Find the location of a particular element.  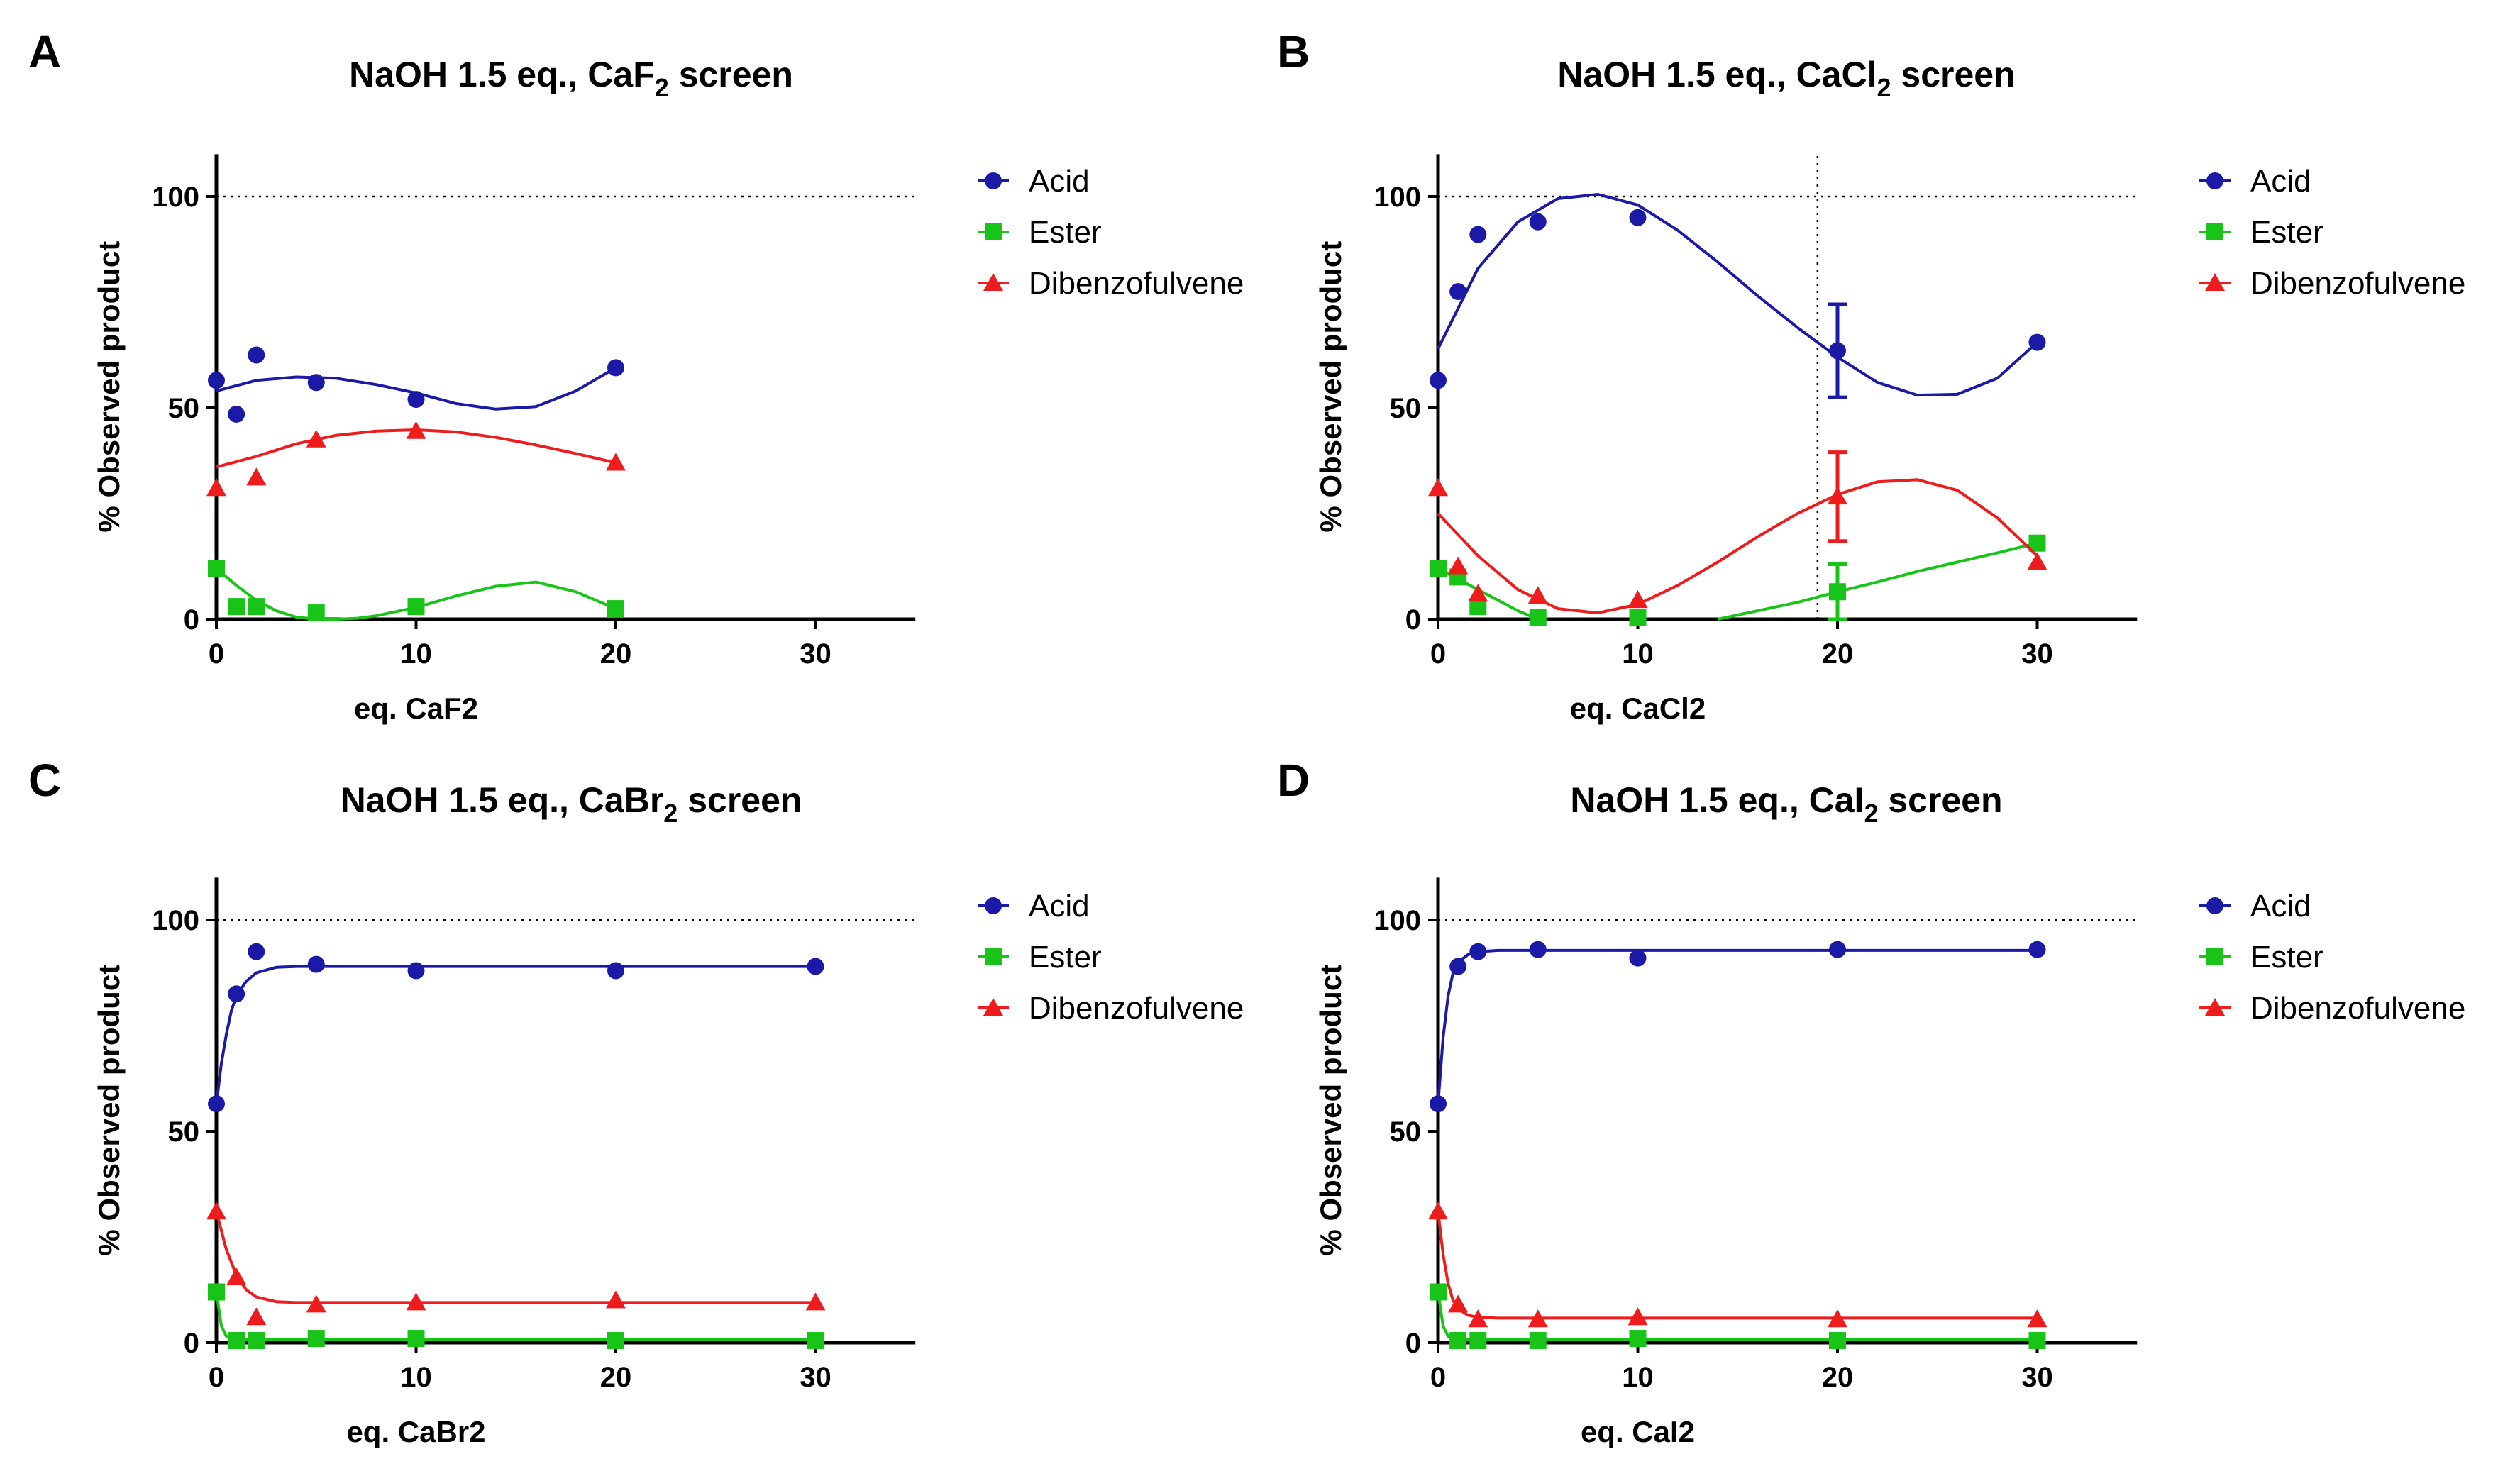

legend-label-acid: Acid is located at coordinates (2280, 182).